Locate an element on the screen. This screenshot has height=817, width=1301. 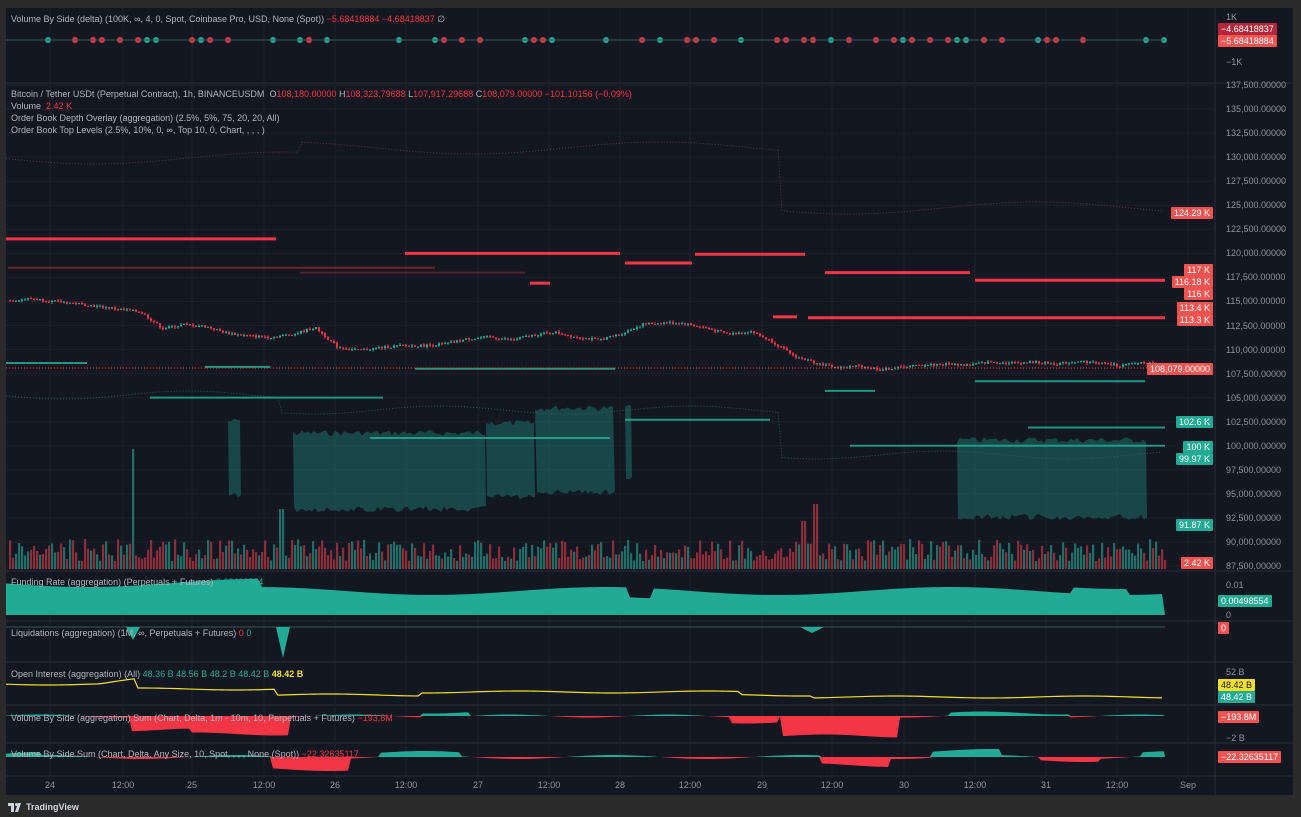
tradingview-logo-icon is located at coordinates (14, 807).